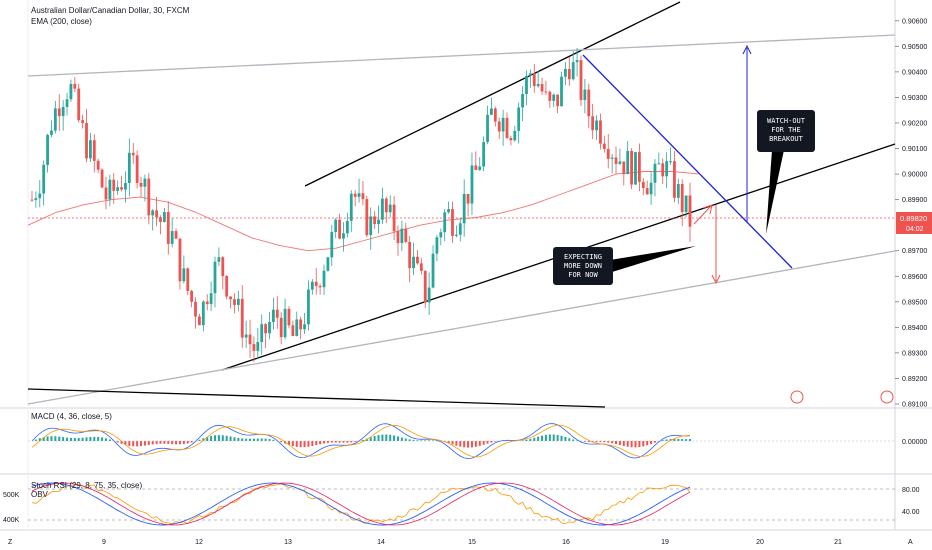 This screenshot has width=932, height=550. I want to click on macd-line, so click(361, 441).